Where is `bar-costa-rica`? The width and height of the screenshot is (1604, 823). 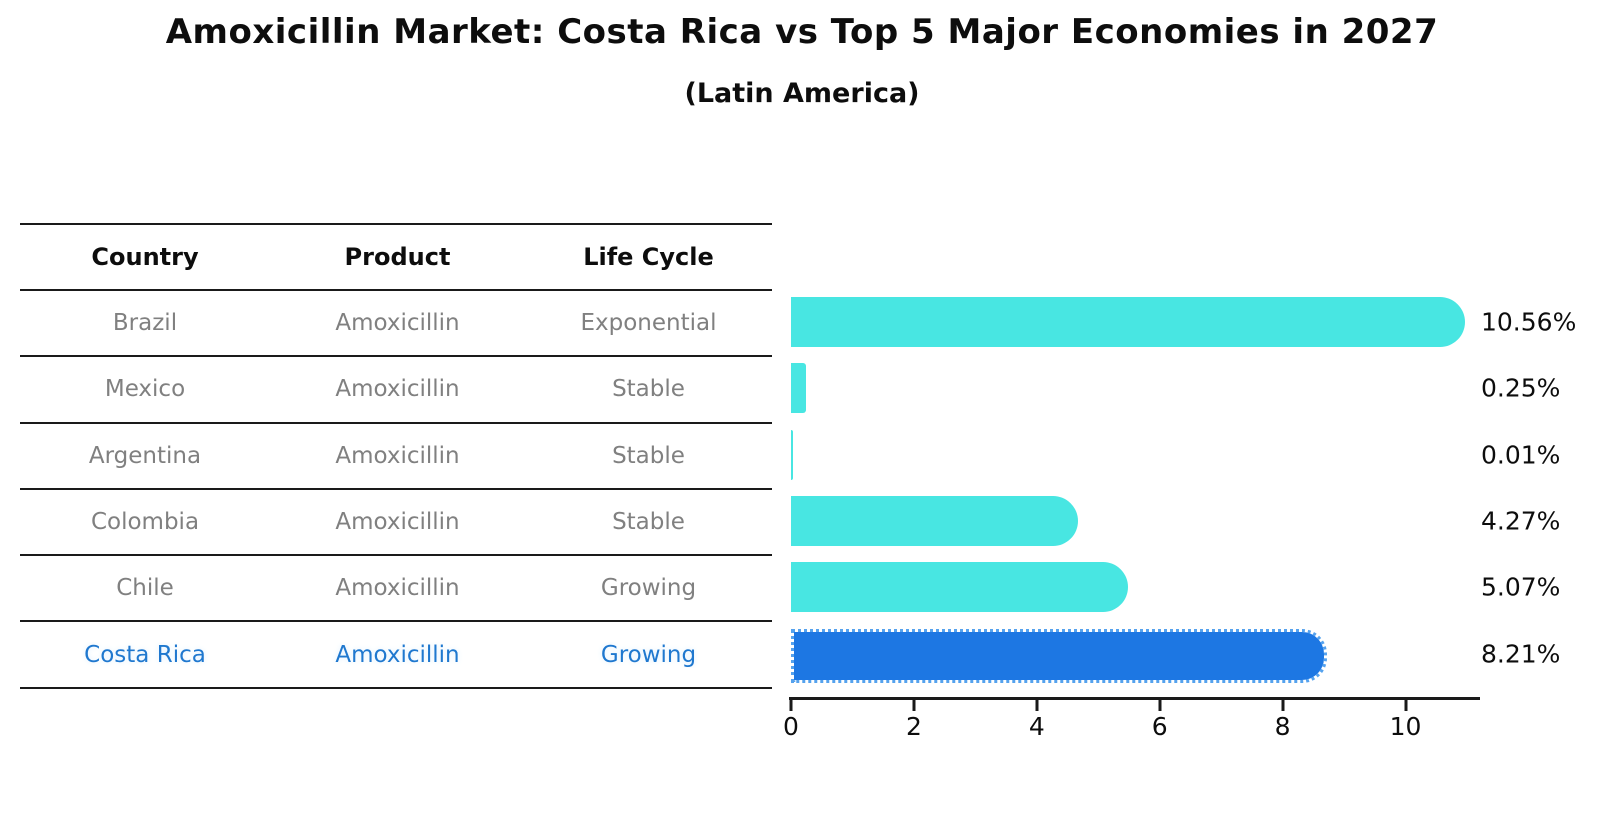 bar-costa-rica is located at coordinates (1059, 655).